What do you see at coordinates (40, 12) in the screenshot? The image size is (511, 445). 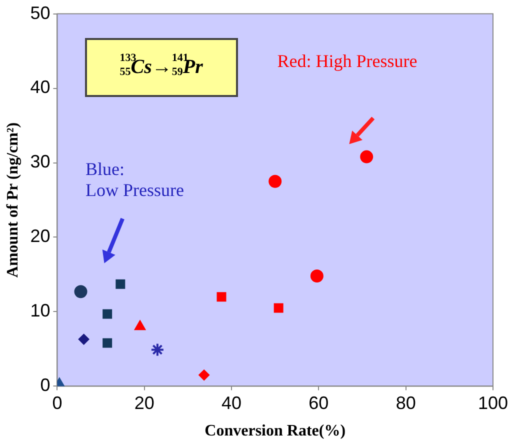 I see `y-tick-label: 50` at bounding box center [40, 12].